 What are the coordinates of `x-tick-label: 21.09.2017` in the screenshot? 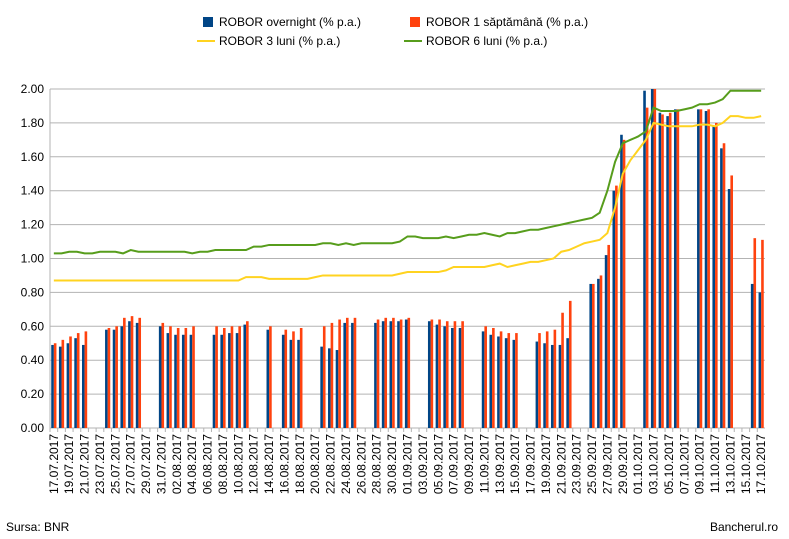 It's located at (561, 464).